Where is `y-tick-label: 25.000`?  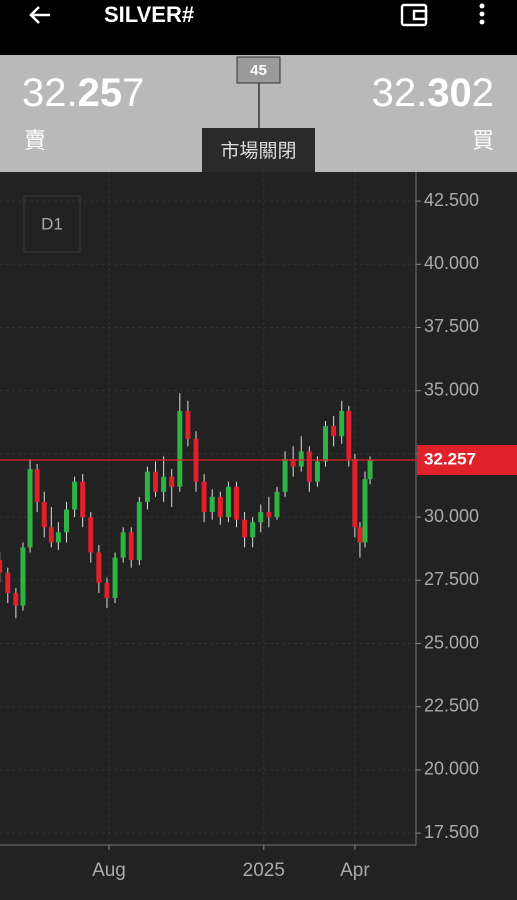 y-tick-label: 25.000 is located at coordinates (451, 642).